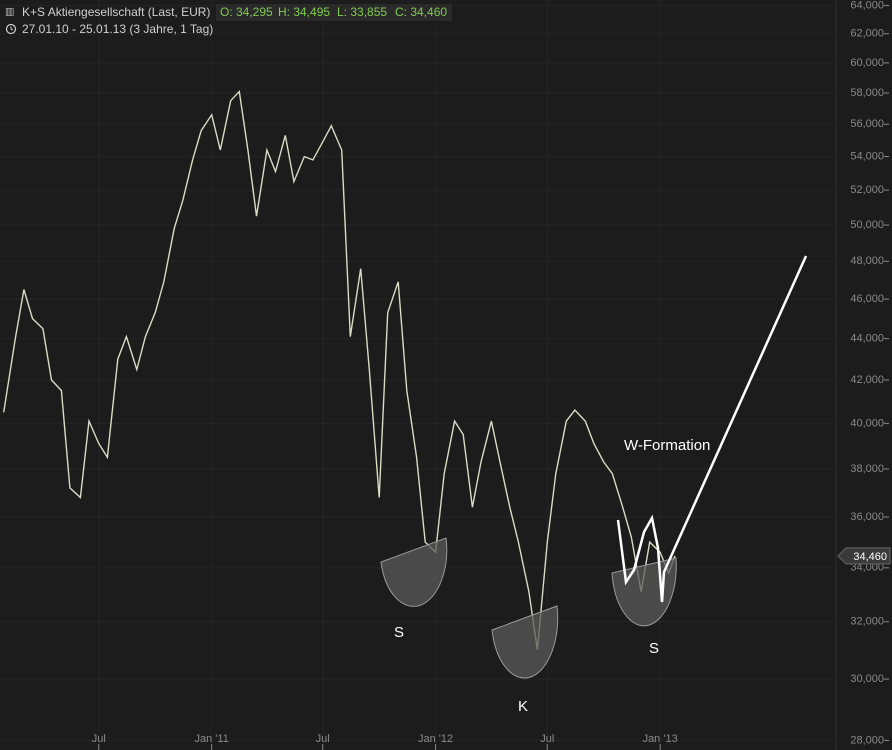 The width and height of the screenshot is (892, 750). I want to click on clock-hands, so click(12, 28).